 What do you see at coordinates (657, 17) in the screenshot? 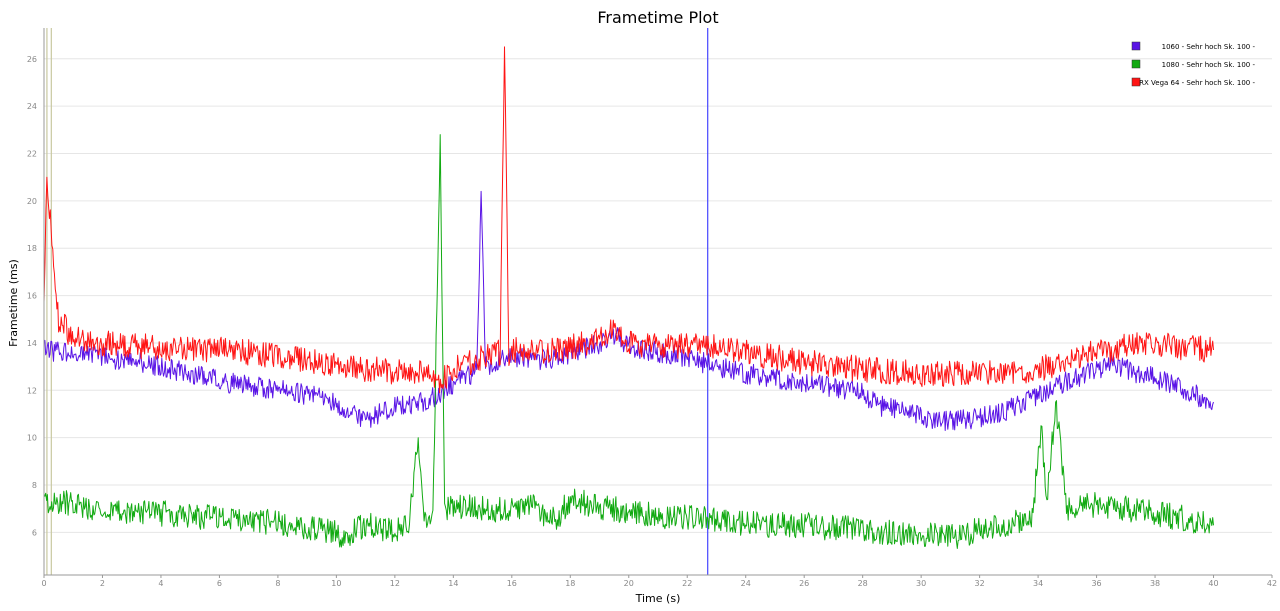
I see `chart-title: Frametime Plot` at bounding box center [657, 17].